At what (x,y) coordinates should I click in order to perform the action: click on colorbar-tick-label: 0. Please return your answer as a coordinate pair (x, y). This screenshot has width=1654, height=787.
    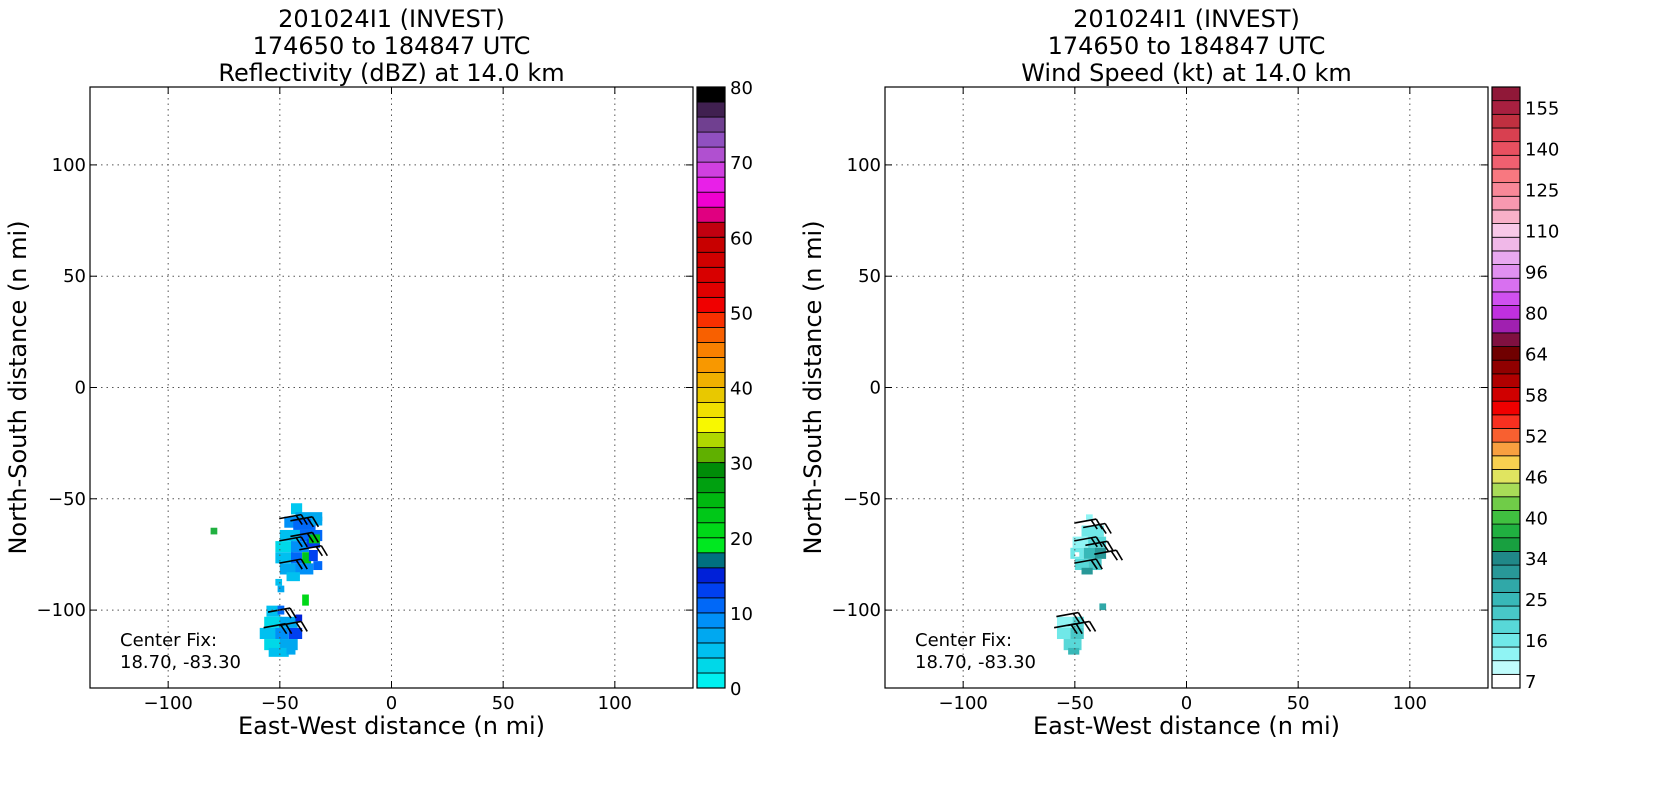
    Looking at the image, I should click on (735, 689).